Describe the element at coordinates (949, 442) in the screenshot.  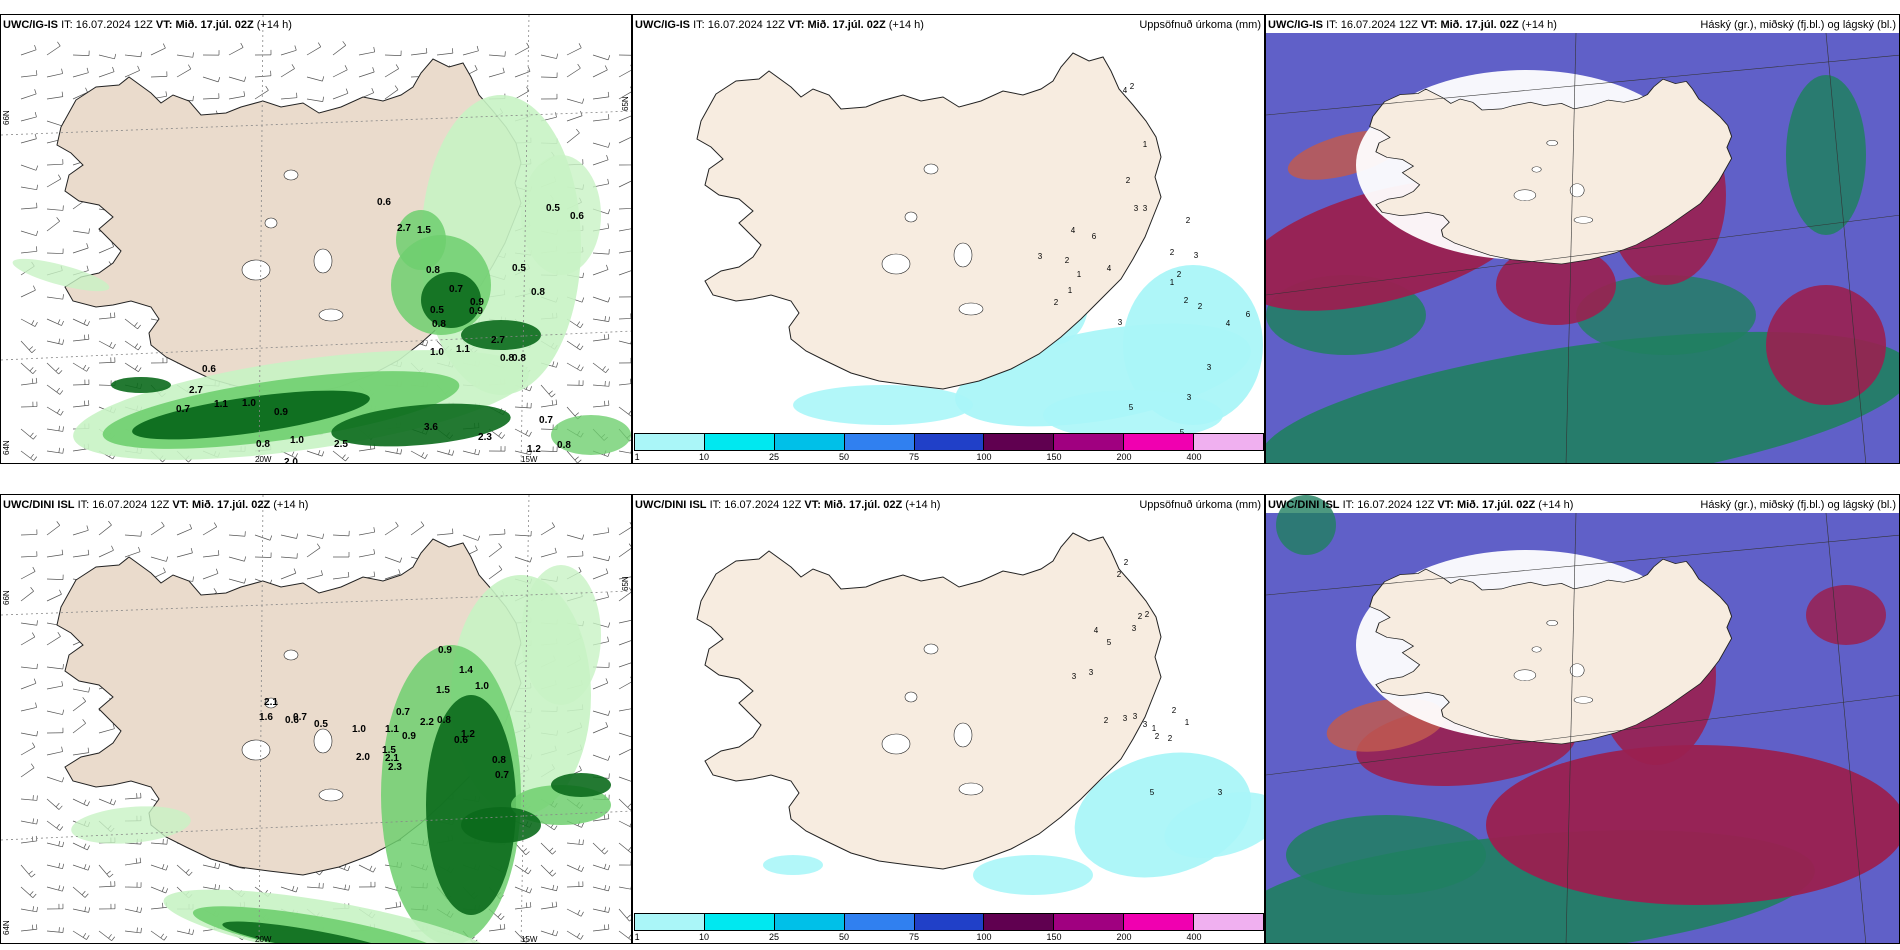
I see `colorbar` at that location.